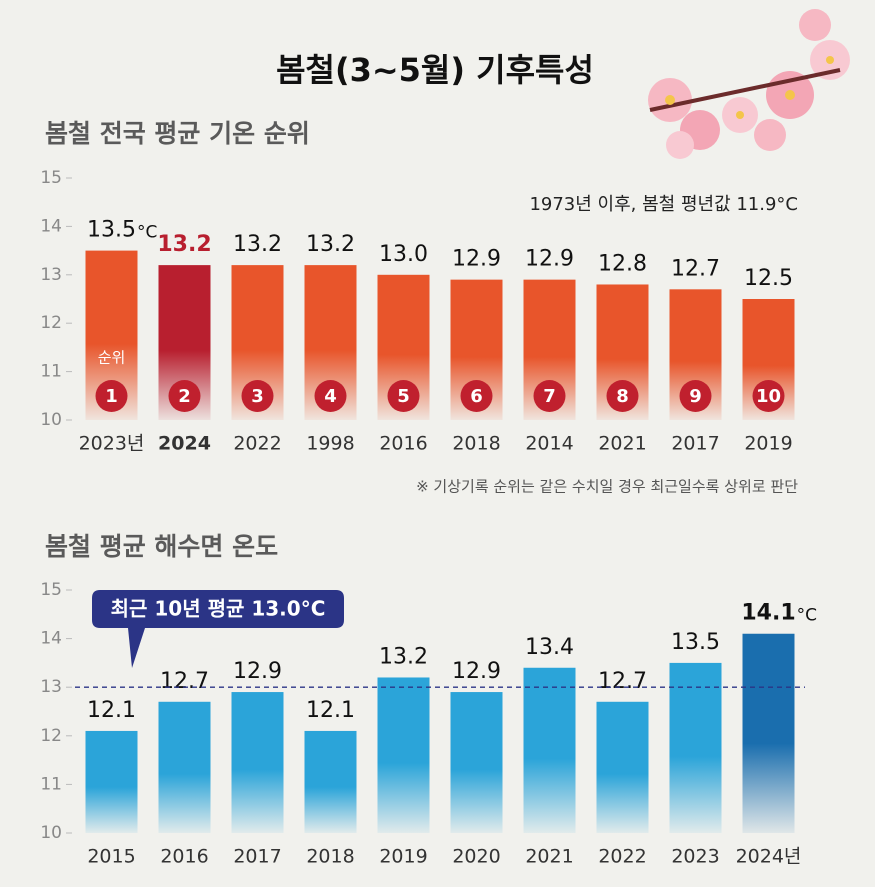 This screenshot has height=887, width=875. I want to click on x-tick-label: 2023, so click(695, 857).